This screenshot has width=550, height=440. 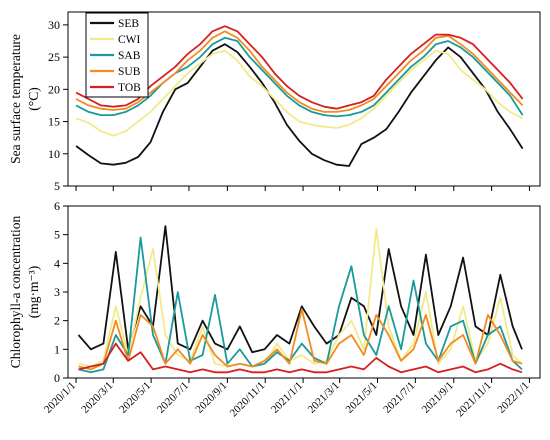 I want to click on x-tick-label: 2021/9/1, so click(x=438, y=398).